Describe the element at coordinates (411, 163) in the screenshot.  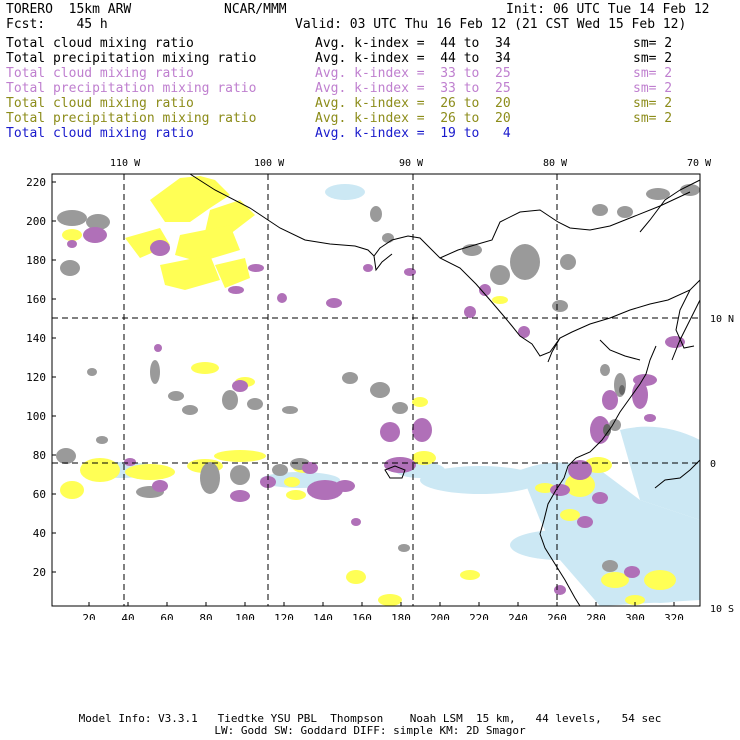
I see `lon-label: 90 W` at that location.